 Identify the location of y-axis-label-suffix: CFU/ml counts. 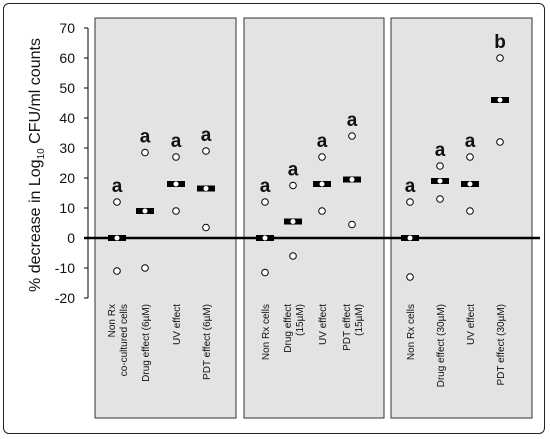
(35, 93).